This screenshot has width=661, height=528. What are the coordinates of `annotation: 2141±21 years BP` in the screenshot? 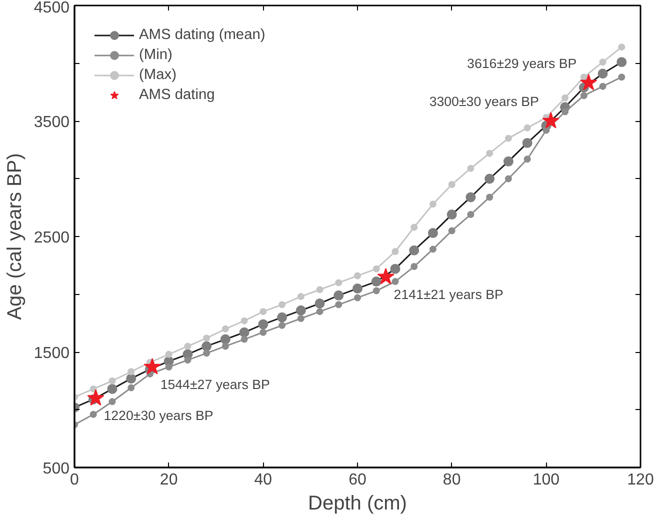 It's located at (449, 294).